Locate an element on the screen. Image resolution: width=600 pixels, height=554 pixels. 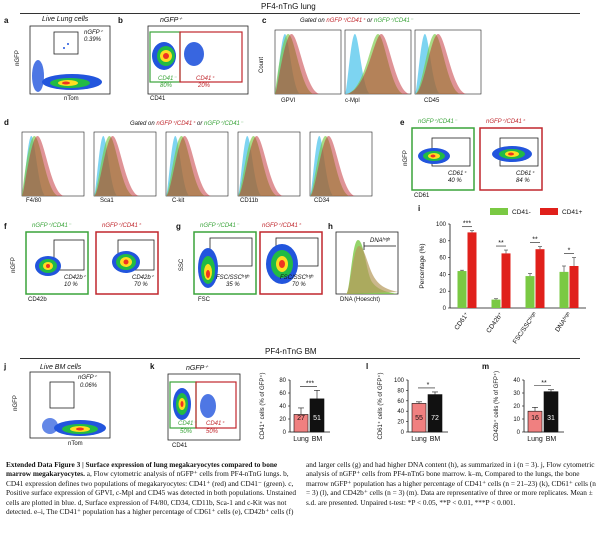
panel-j-gate-label: nGFP⁺ is located at coordinates (87, 378).